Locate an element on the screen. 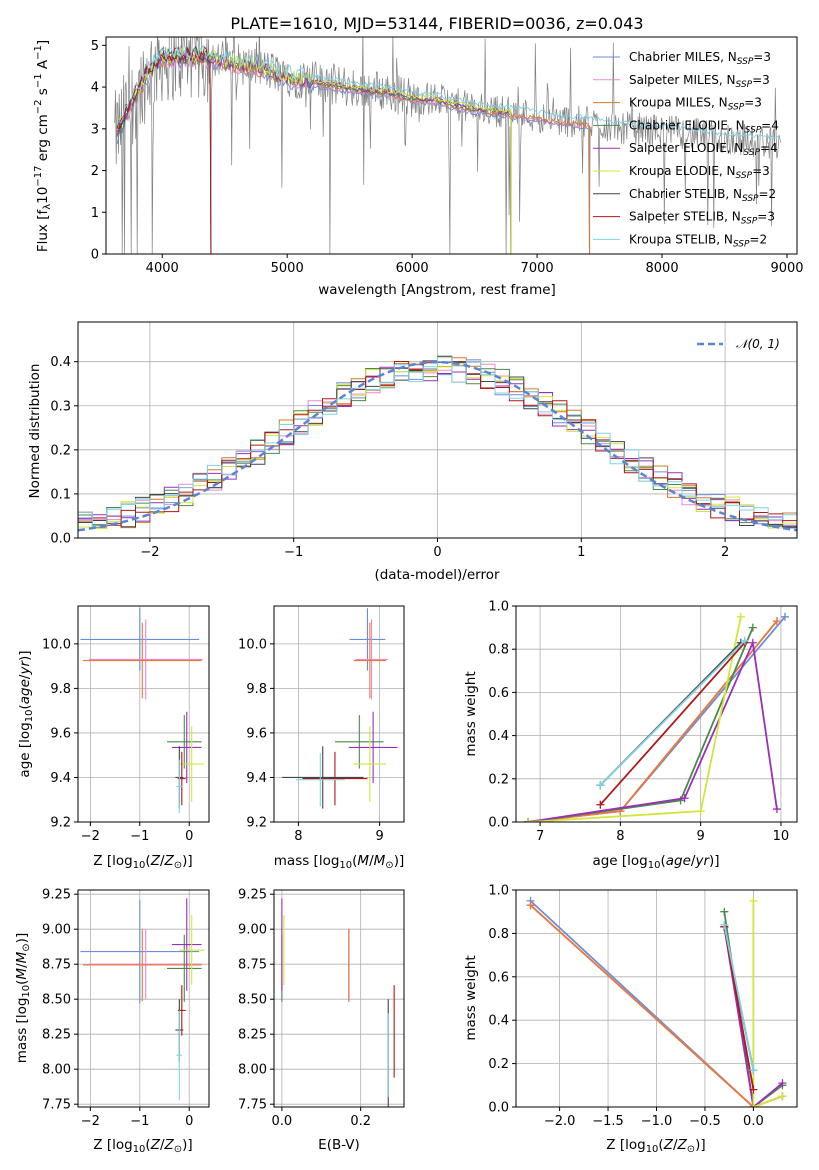  mass-vs-ebv-axes: 0.0 0.2 7.75 8.00 8.25 8.50 8.75 9.00 9.25 is located at coordinates (321, 1008).